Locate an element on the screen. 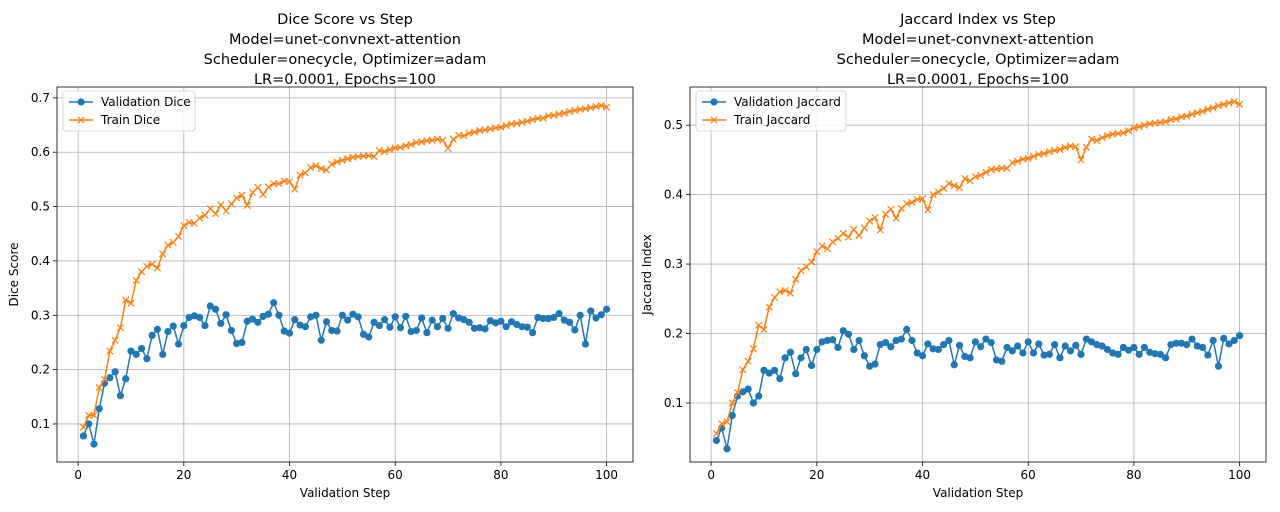 This screenshot has width=1280, height=512. y-tick-label: 0.5 is located at coordinates (40, 207).